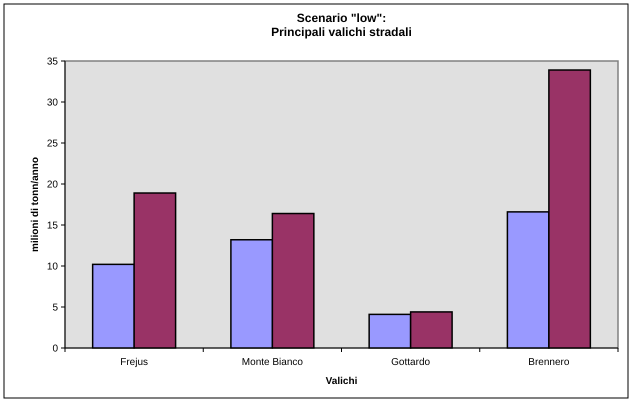 This screenshot has height=403, width=633. What do you see at coordinates (55, 308) in the screenshot?
I see `y-tick-label: 5` at bounding box center [55, 308].